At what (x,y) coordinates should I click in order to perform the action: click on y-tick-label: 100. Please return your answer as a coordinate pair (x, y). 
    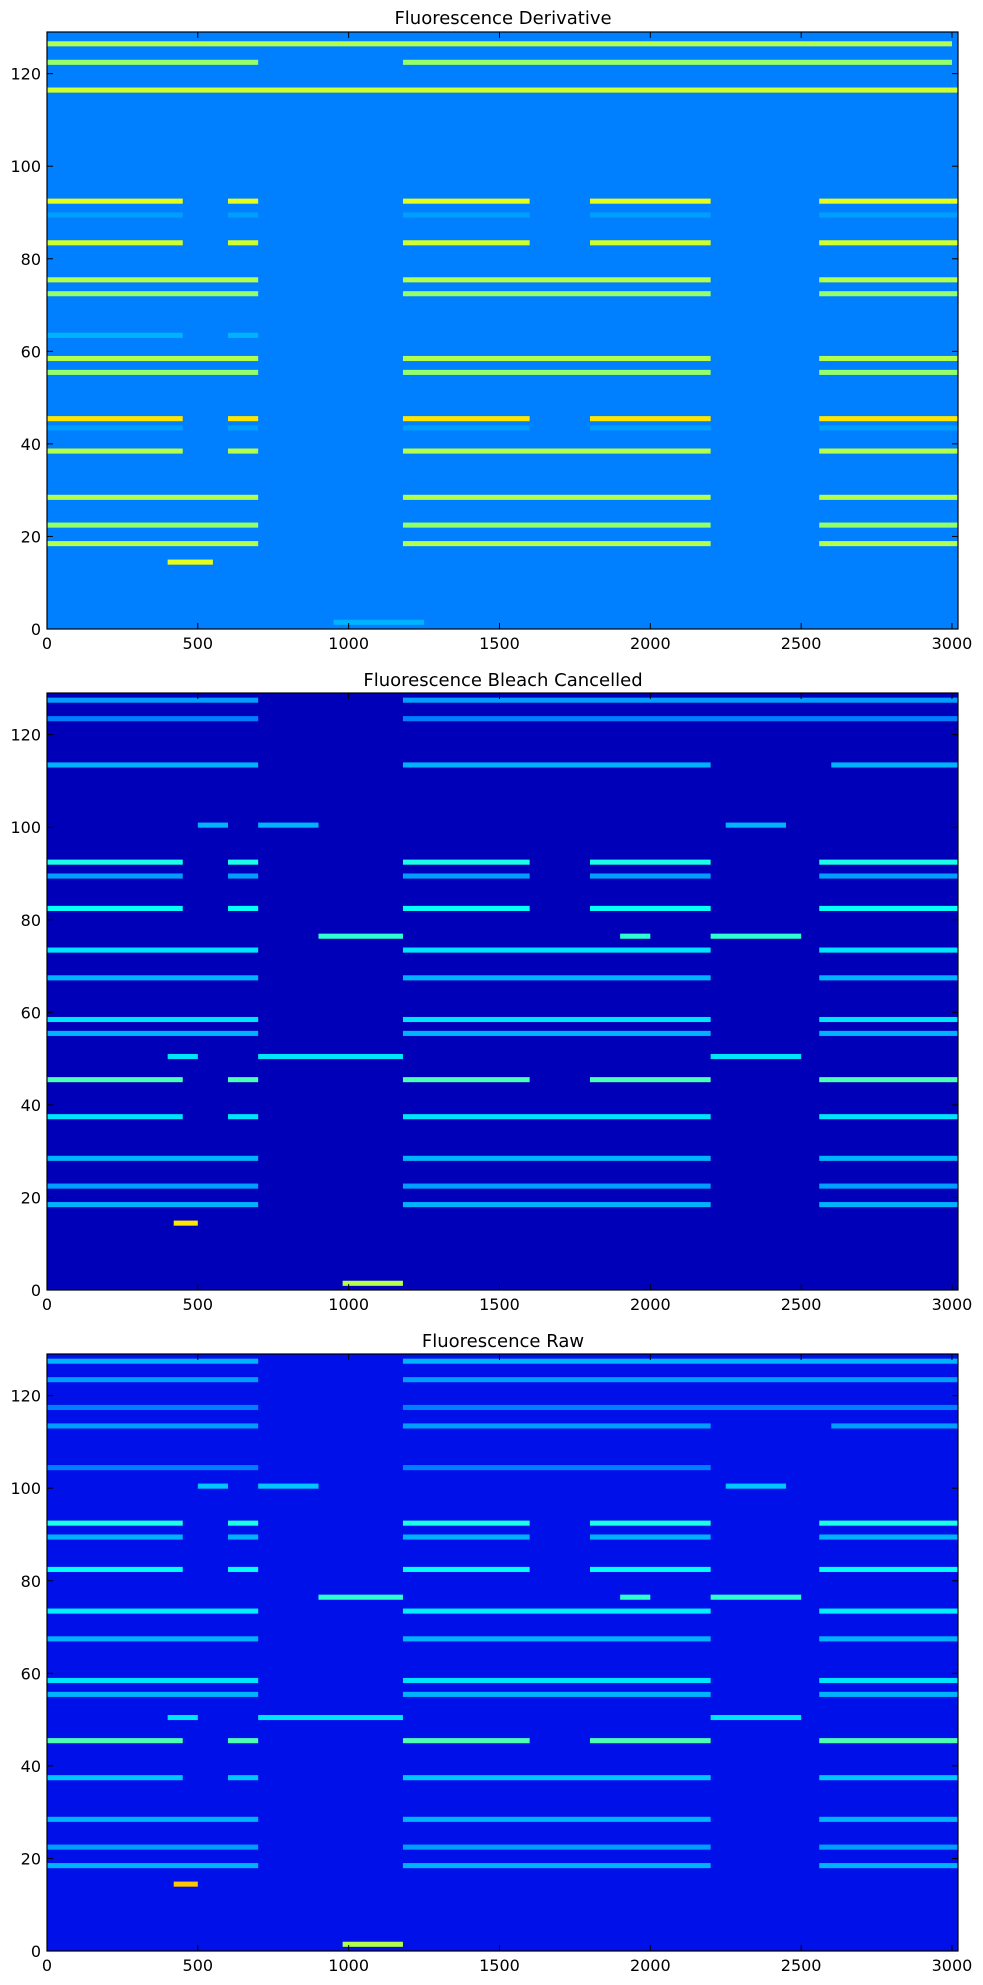
    Looking at the image, I should click on (25, 827).